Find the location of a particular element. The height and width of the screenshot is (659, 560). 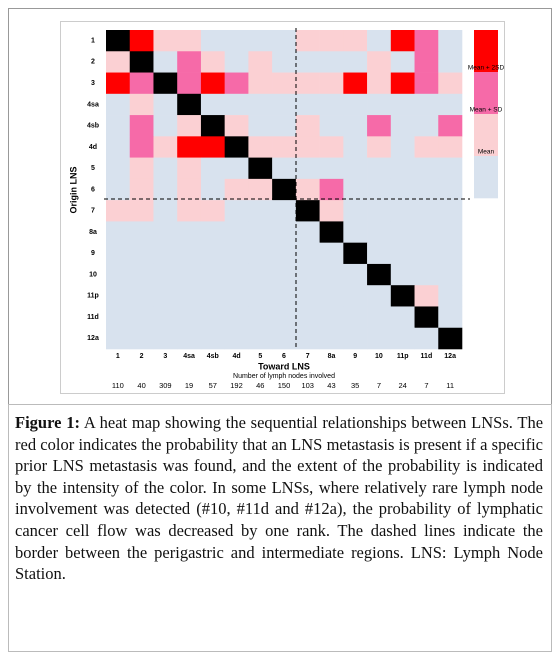

y-axis-title: Origin LNS is located at coordinates (73, 190).